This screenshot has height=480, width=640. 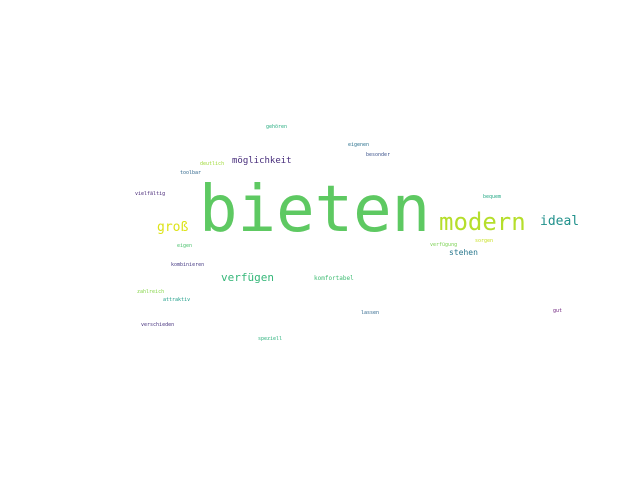 What do you see at coordinates (370, 313) in the screenshot?
I see `word-lassen: lassen` at bounding box center [370, 313].